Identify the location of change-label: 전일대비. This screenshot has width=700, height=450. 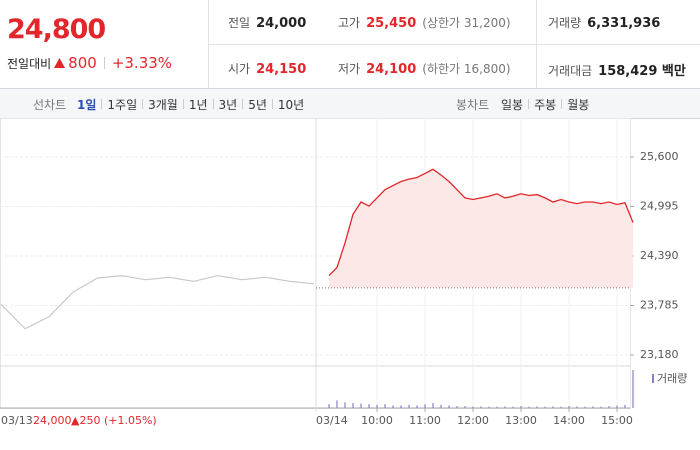
(29, 63).